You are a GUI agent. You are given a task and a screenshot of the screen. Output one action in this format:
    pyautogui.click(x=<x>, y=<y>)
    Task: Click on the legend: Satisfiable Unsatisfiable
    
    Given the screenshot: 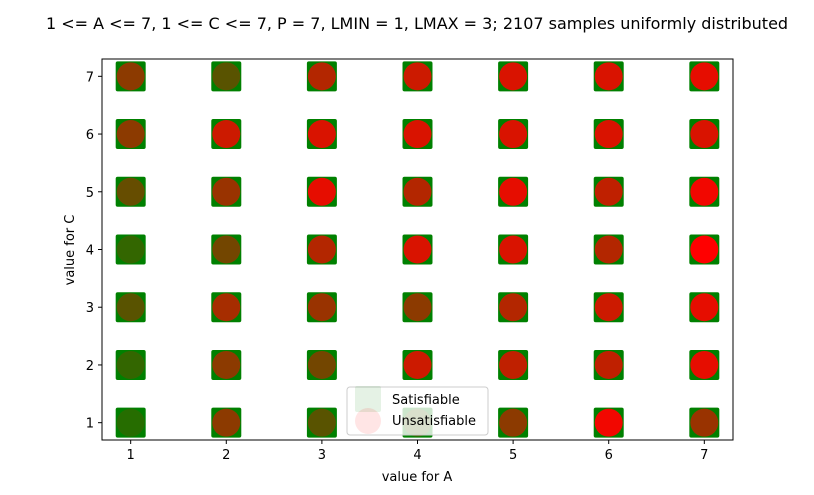 What is the action you would take?
    pyautogui.click(x=417, y=411)
    